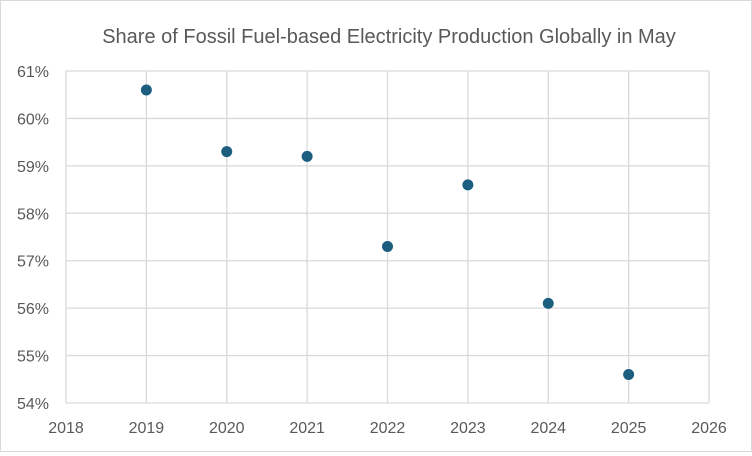  I want to click on y-tick-label: 58%, so click(33, 214).